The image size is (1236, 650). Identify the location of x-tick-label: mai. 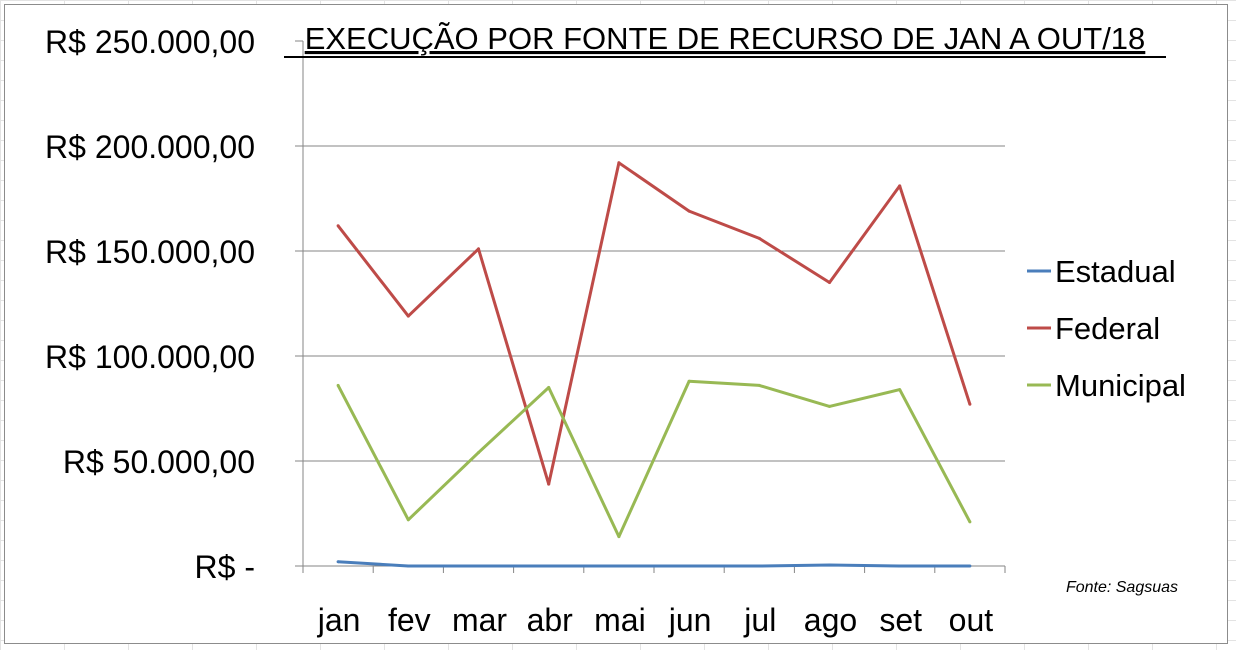
(620, 620).